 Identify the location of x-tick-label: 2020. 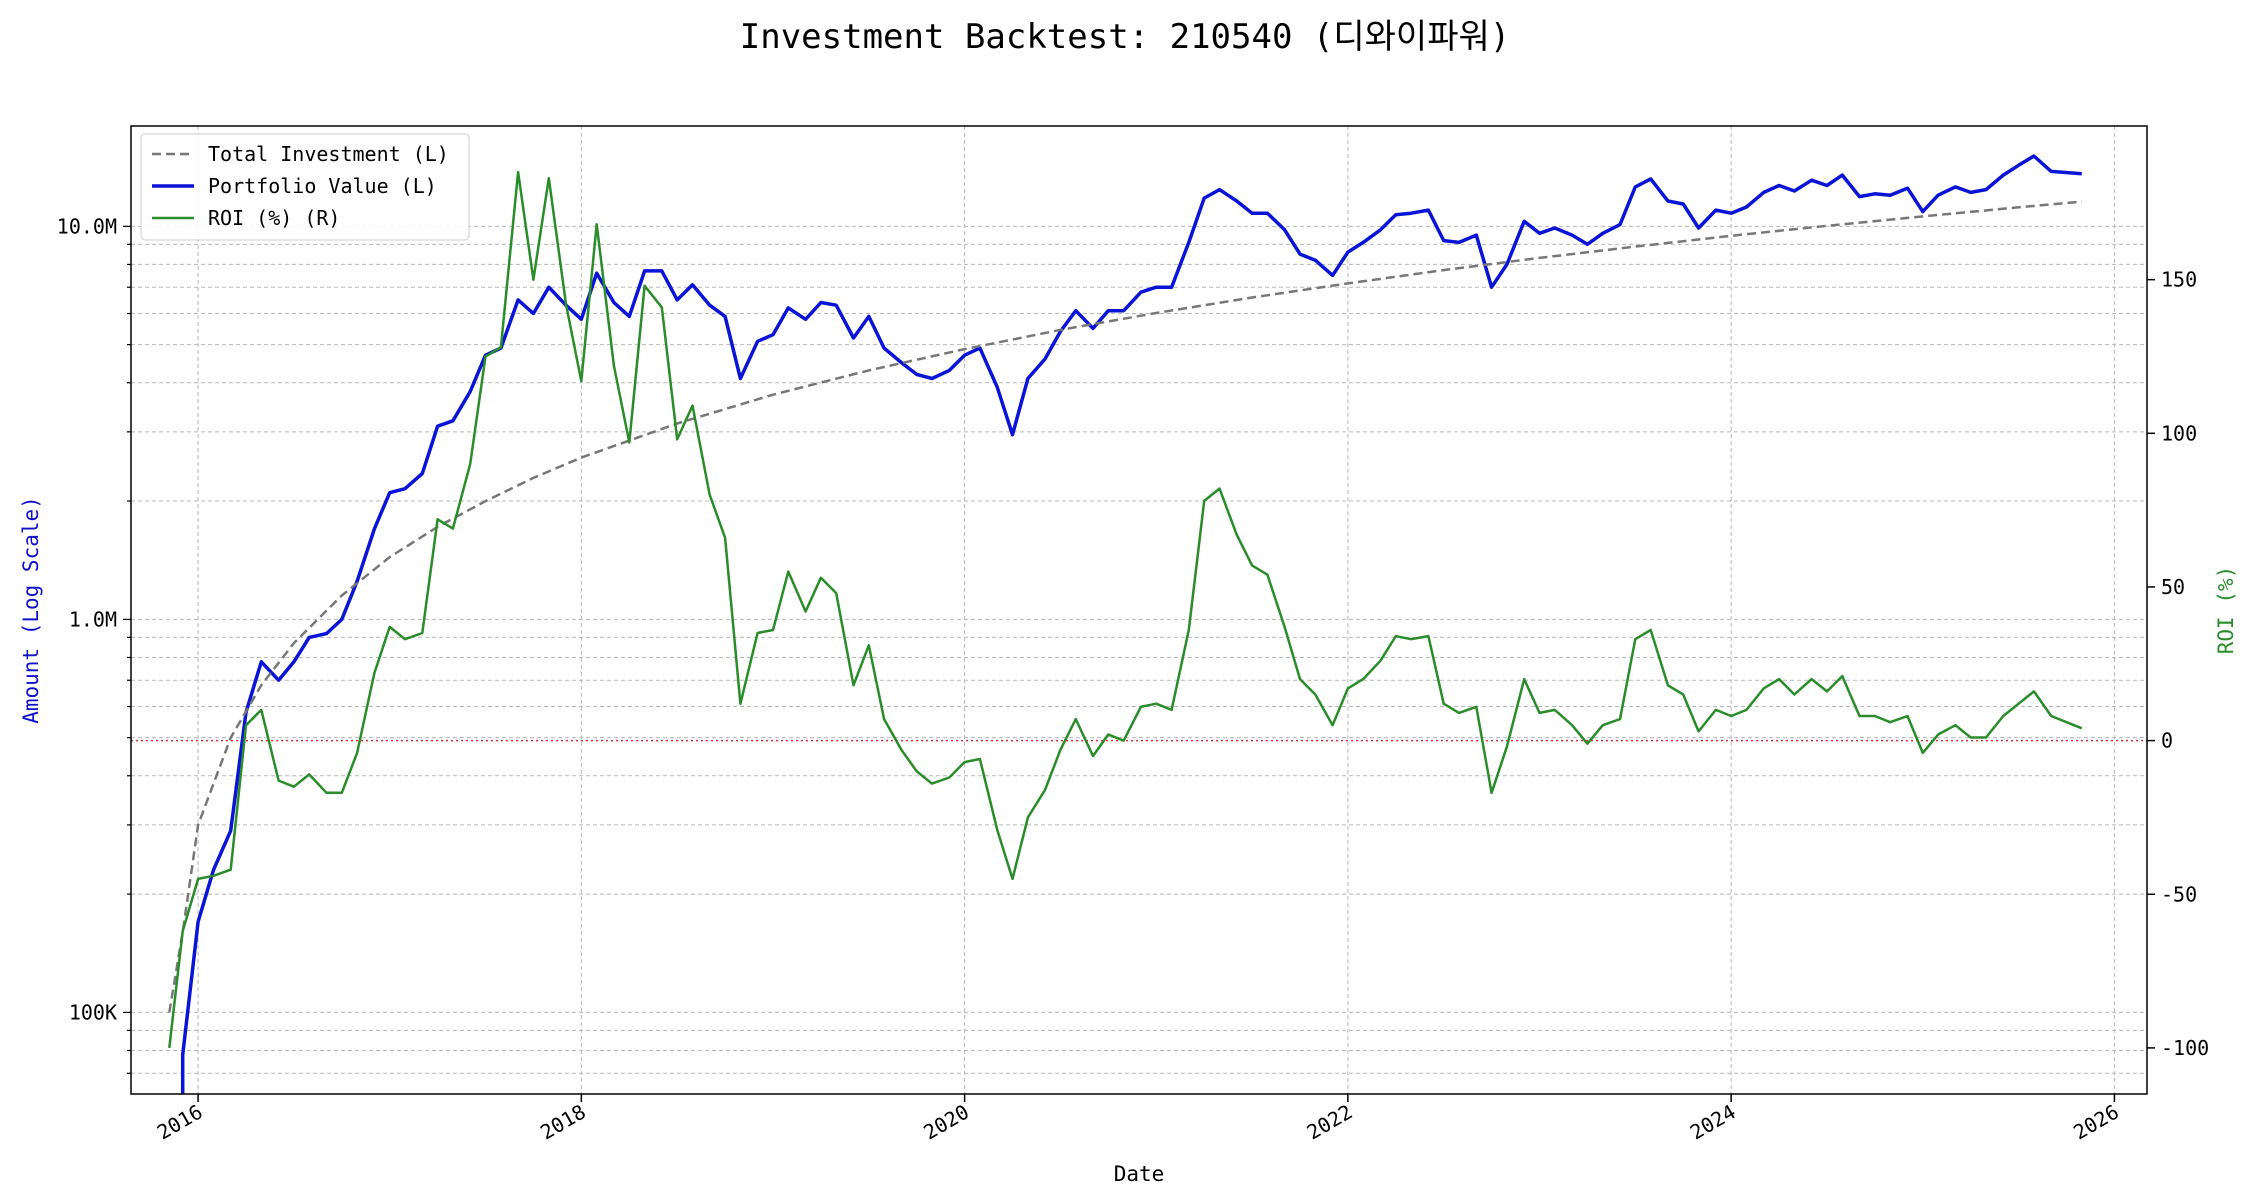
(946, 1122).